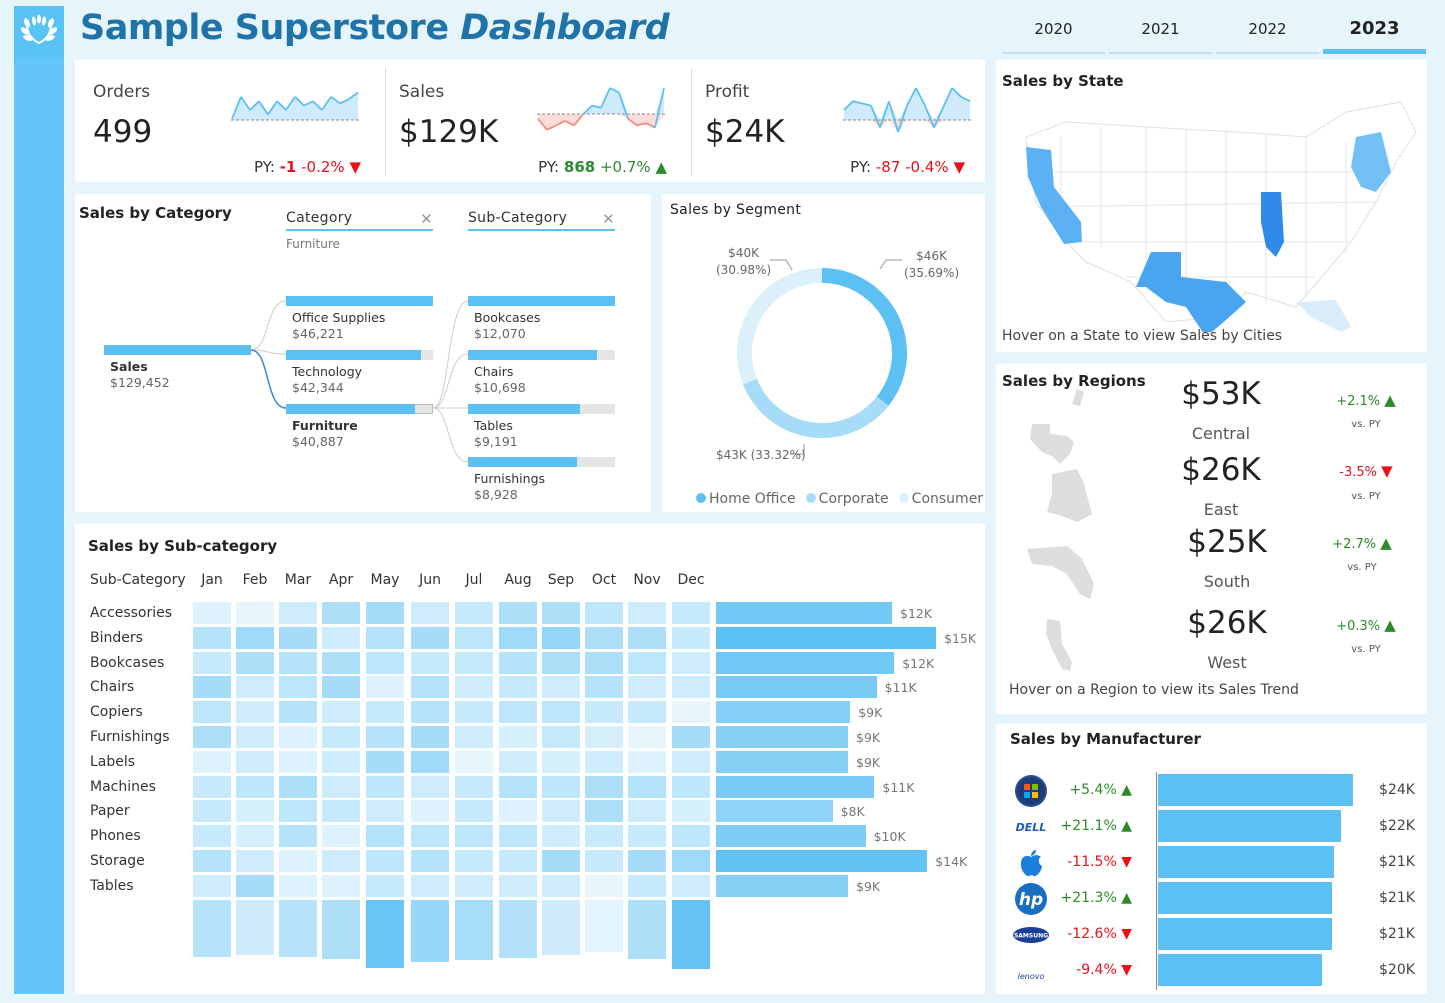  I want to click on subcategory-header: Sub-Category ✕, so click(541, 220).